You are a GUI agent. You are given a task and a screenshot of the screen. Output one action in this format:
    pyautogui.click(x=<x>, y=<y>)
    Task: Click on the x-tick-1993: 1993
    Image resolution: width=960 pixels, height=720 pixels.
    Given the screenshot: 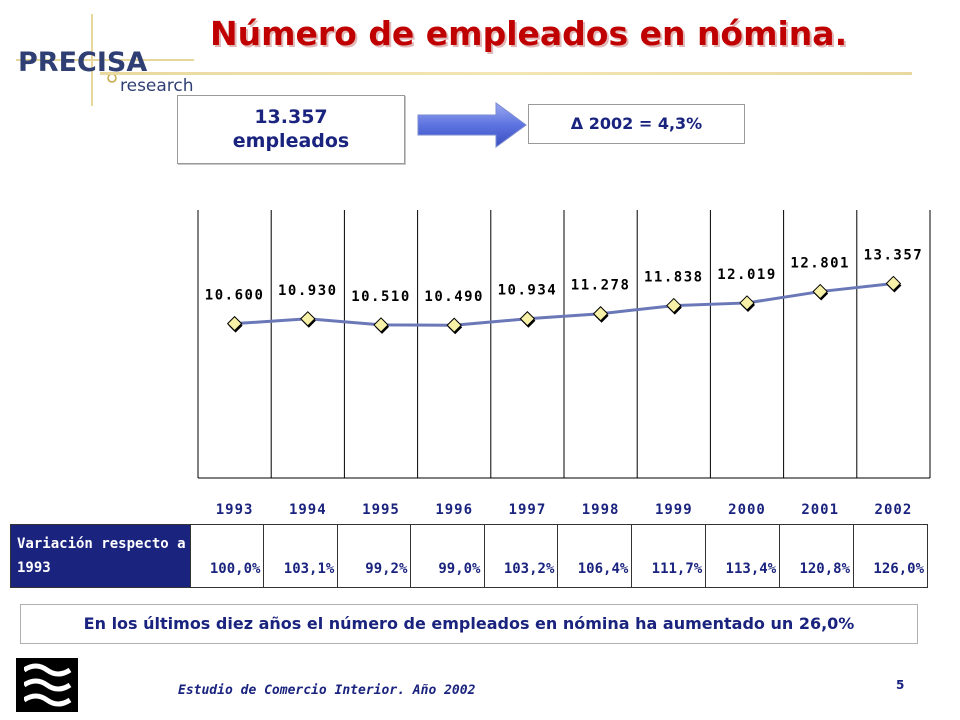 What is the action you would take?
    pyautogui.click(x=235, y=510)
    